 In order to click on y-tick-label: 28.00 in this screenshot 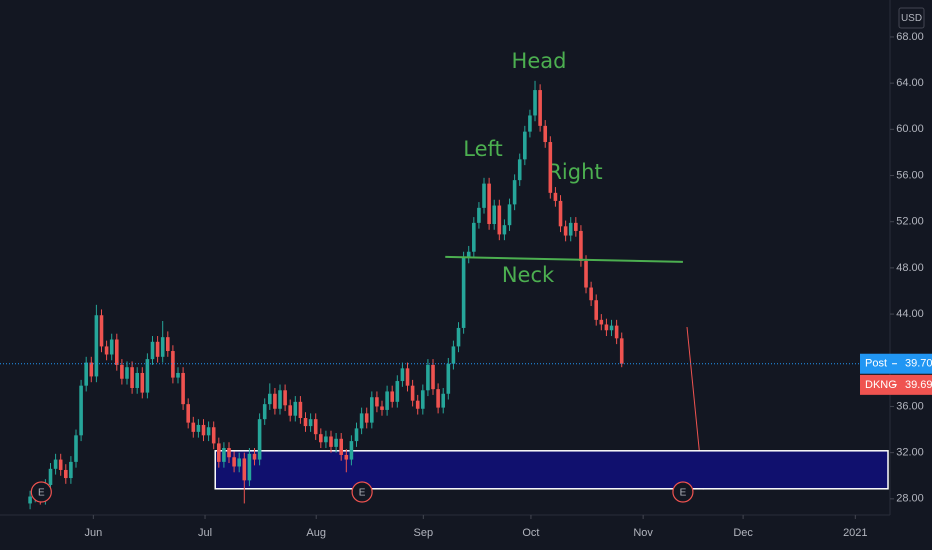, I will do `click(910, 499)`.